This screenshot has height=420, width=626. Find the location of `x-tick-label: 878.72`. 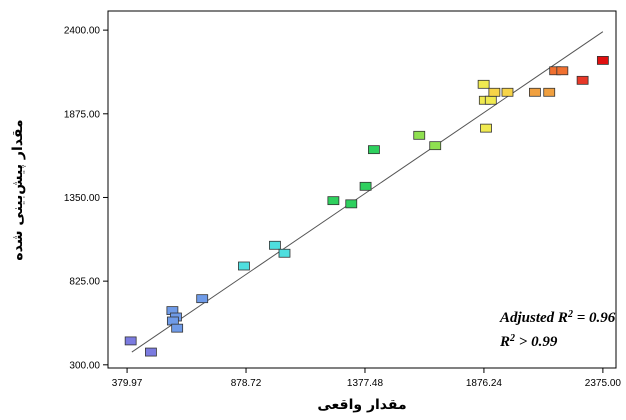

x-tick-label: 878.72 is located at coordinates (246, 383).